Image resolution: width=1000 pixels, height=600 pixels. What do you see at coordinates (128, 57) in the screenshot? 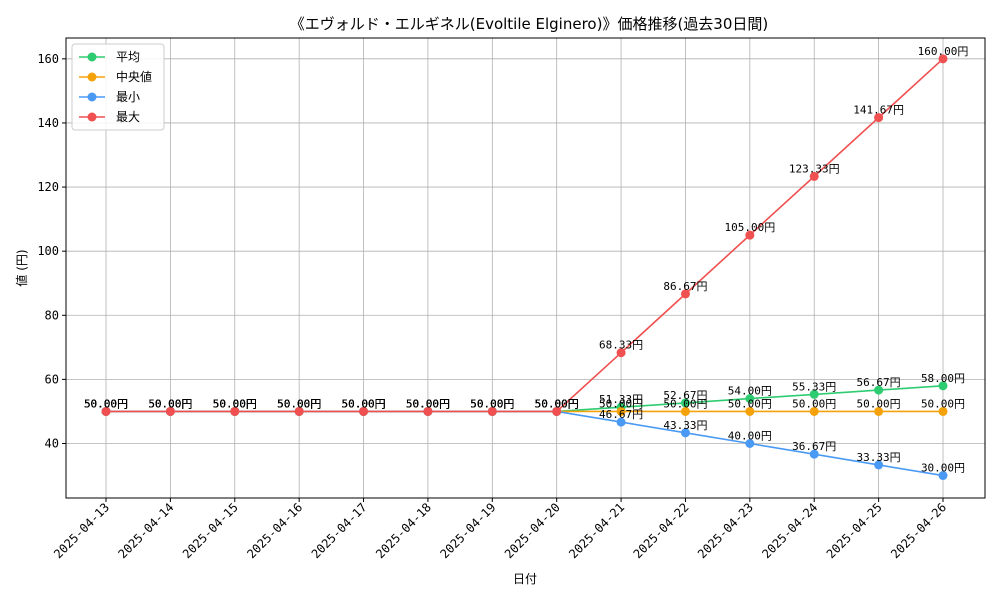
I see `legend-label: 平均` at bounding box center [128, 57].